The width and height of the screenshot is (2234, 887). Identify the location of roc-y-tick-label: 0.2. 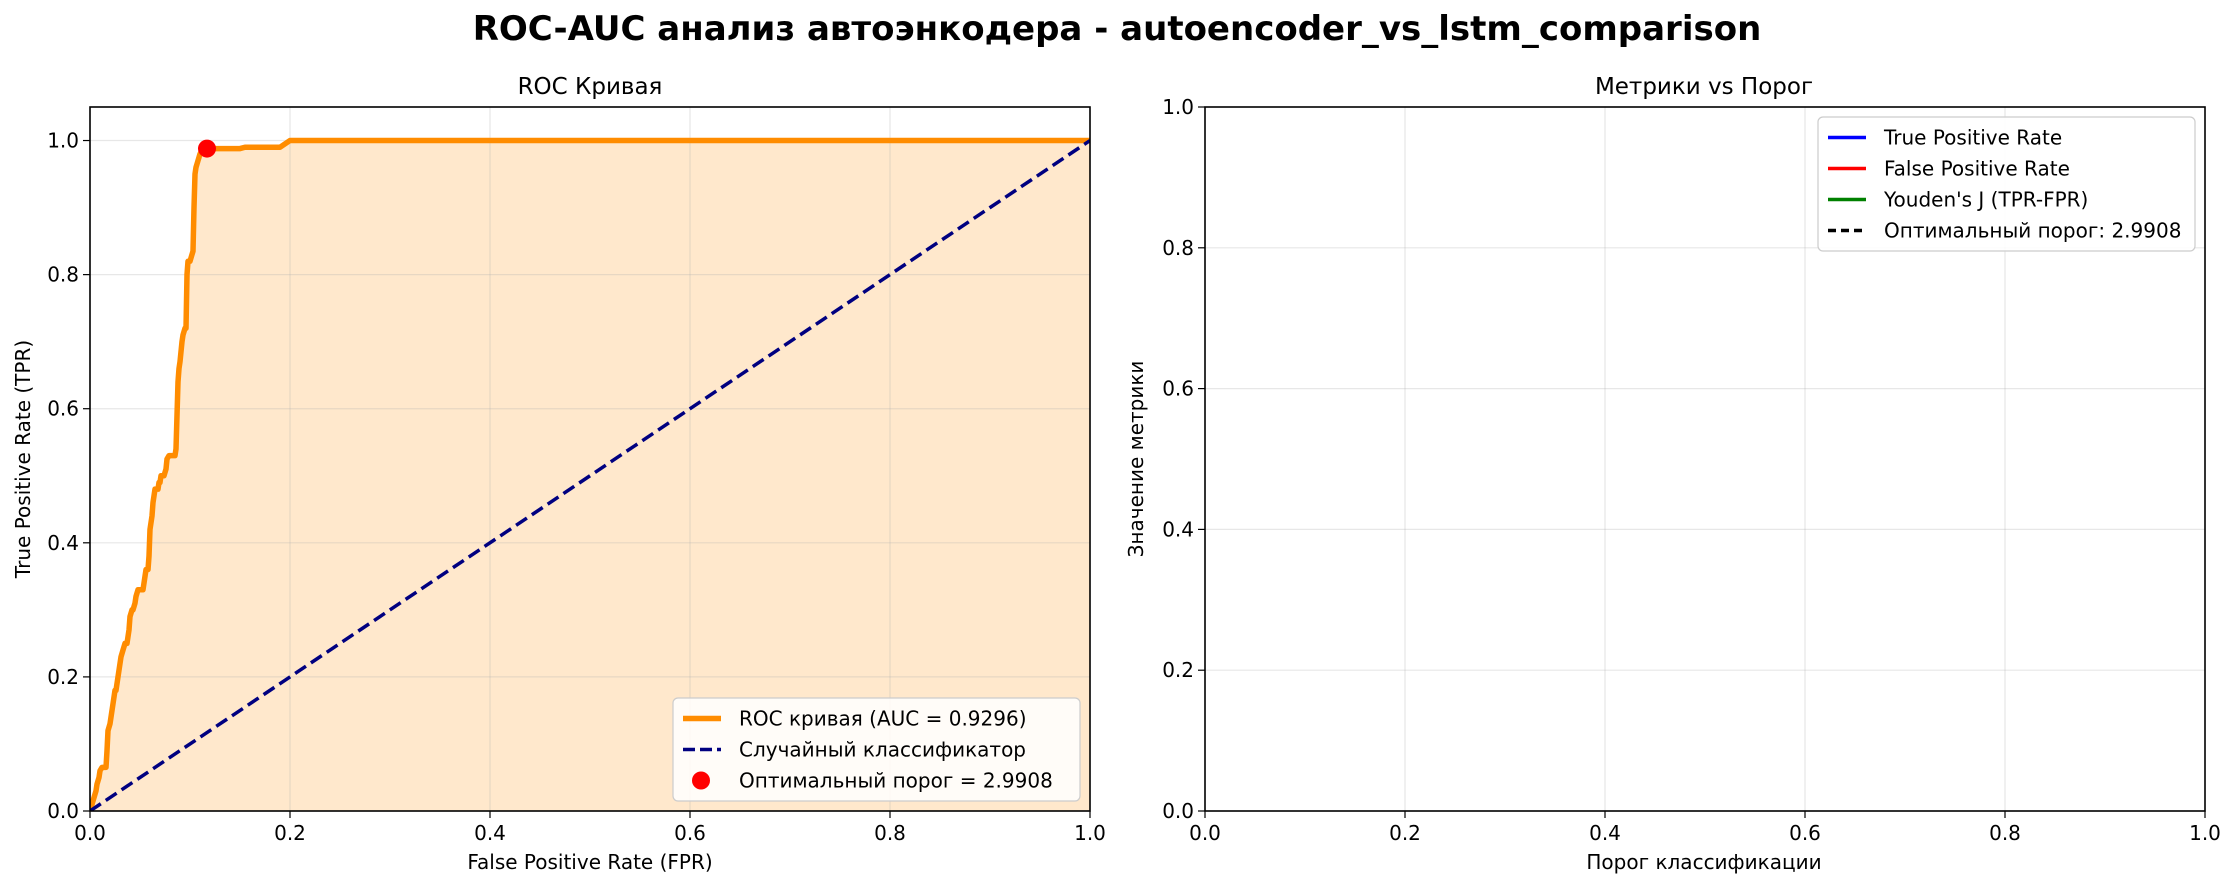
(63, 677).